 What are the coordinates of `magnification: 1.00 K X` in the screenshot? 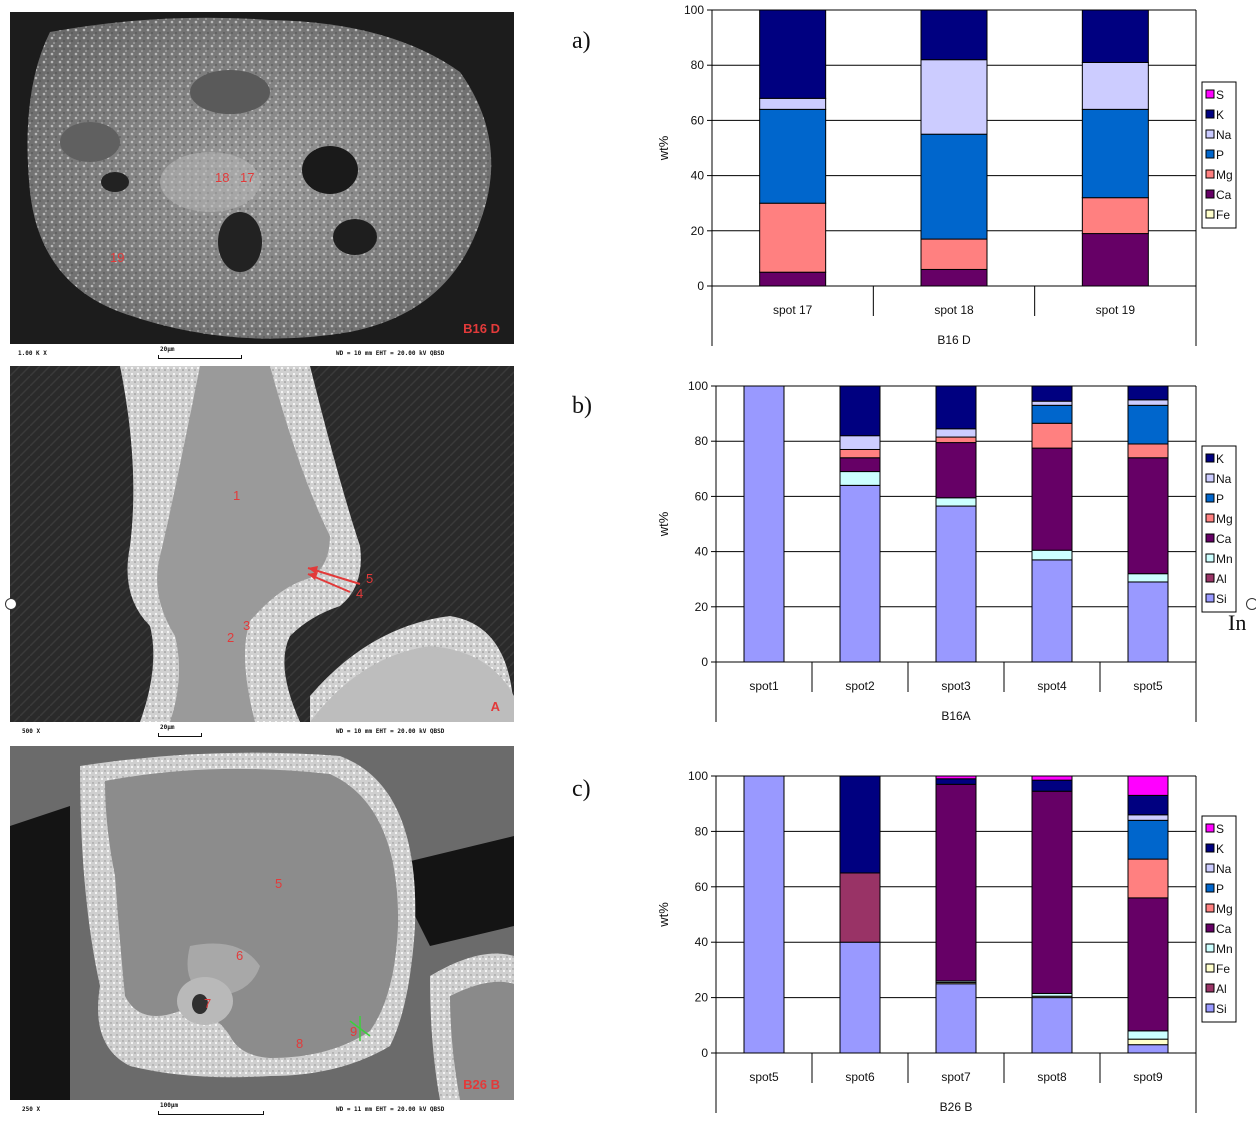 It's located at (32, 353).